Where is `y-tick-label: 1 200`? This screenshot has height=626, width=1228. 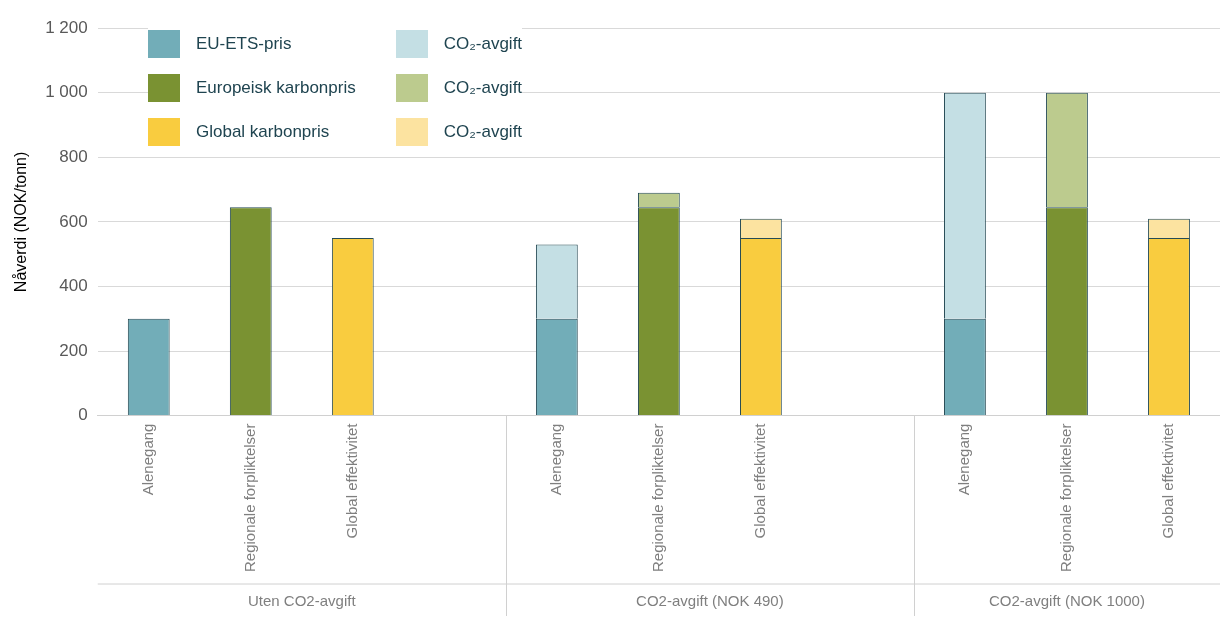
y-tick-label: 1 200 is located at coordinates (66, 27).